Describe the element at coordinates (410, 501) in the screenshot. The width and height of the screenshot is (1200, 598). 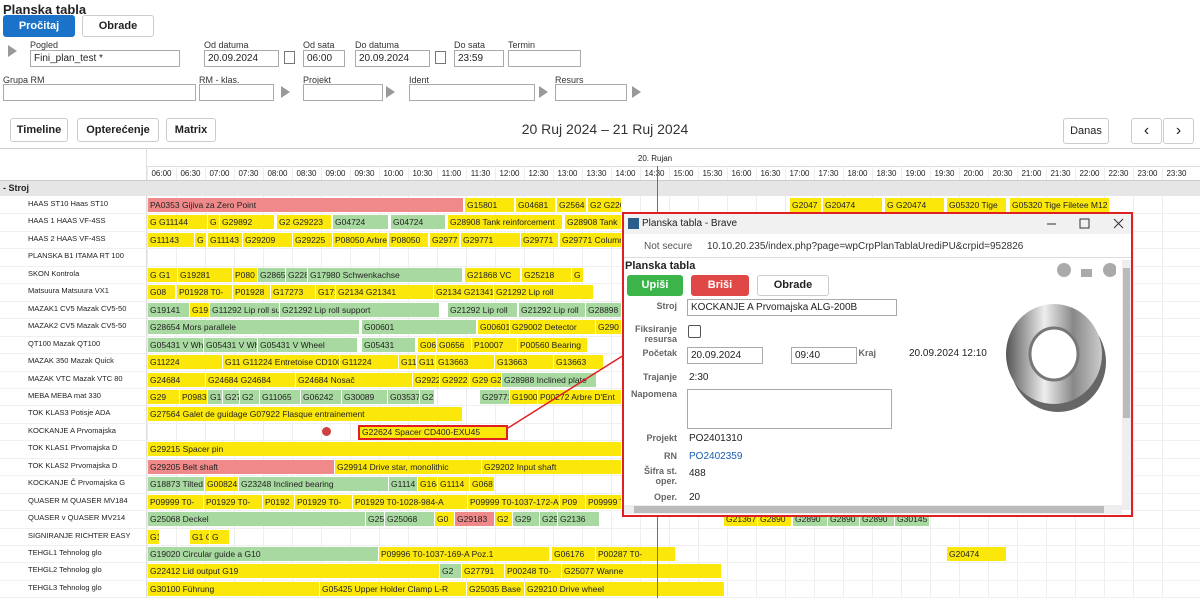
I see `task-bar: P01929 T0-1028-984-A` at that location.